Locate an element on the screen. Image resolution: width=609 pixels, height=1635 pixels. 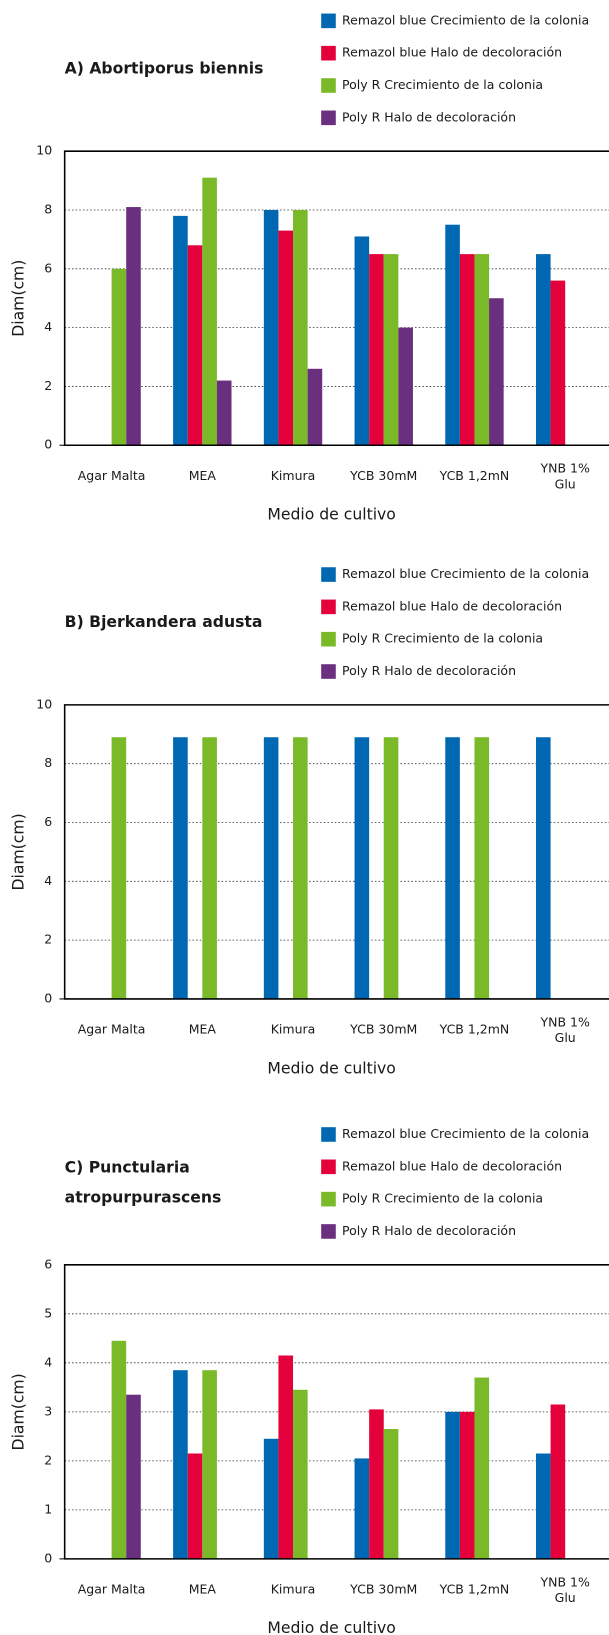
chart-title: B) Bjerkandera adusta is located at coordinates (164, 621).